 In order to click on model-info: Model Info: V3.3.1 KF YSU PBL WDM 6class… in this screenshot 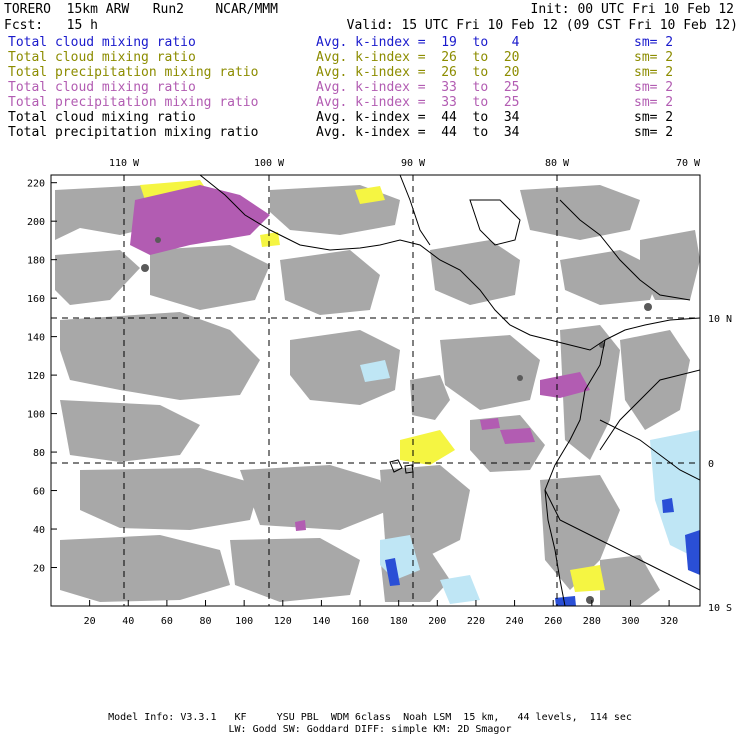, I will do `click(370, 717)`.